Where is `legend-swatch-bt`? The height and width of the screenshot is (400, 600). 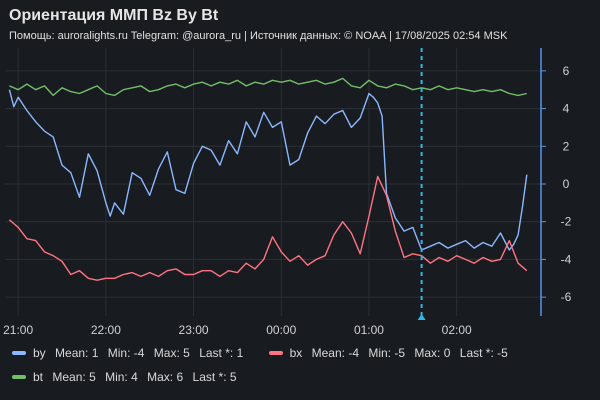 legend-swatch-bt is located at coordinates (19, 376).